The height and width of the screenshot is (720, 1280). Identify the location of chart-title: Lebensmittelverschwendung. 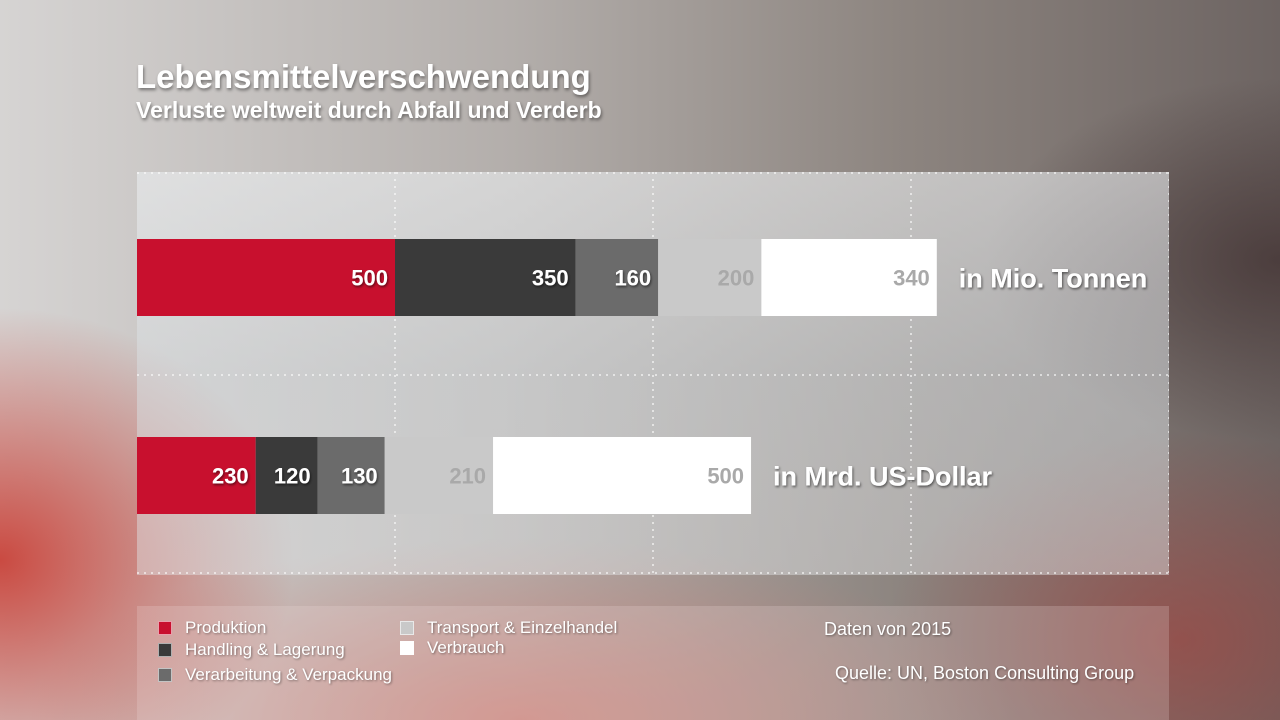
(363, 76).